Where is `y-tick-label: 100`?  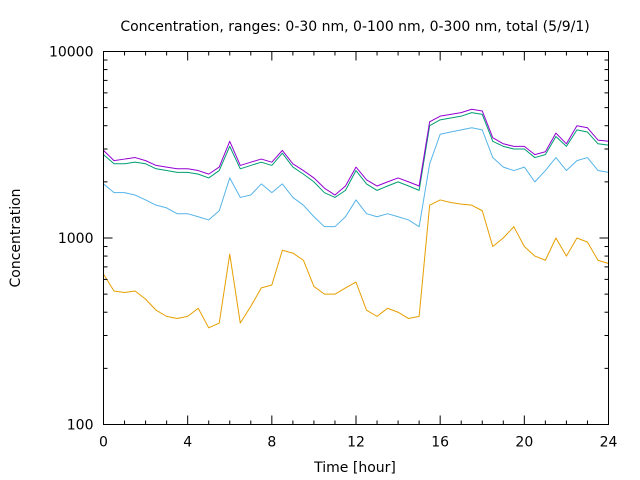
y-tick-label: 100 is located at coordinates (80, 426).